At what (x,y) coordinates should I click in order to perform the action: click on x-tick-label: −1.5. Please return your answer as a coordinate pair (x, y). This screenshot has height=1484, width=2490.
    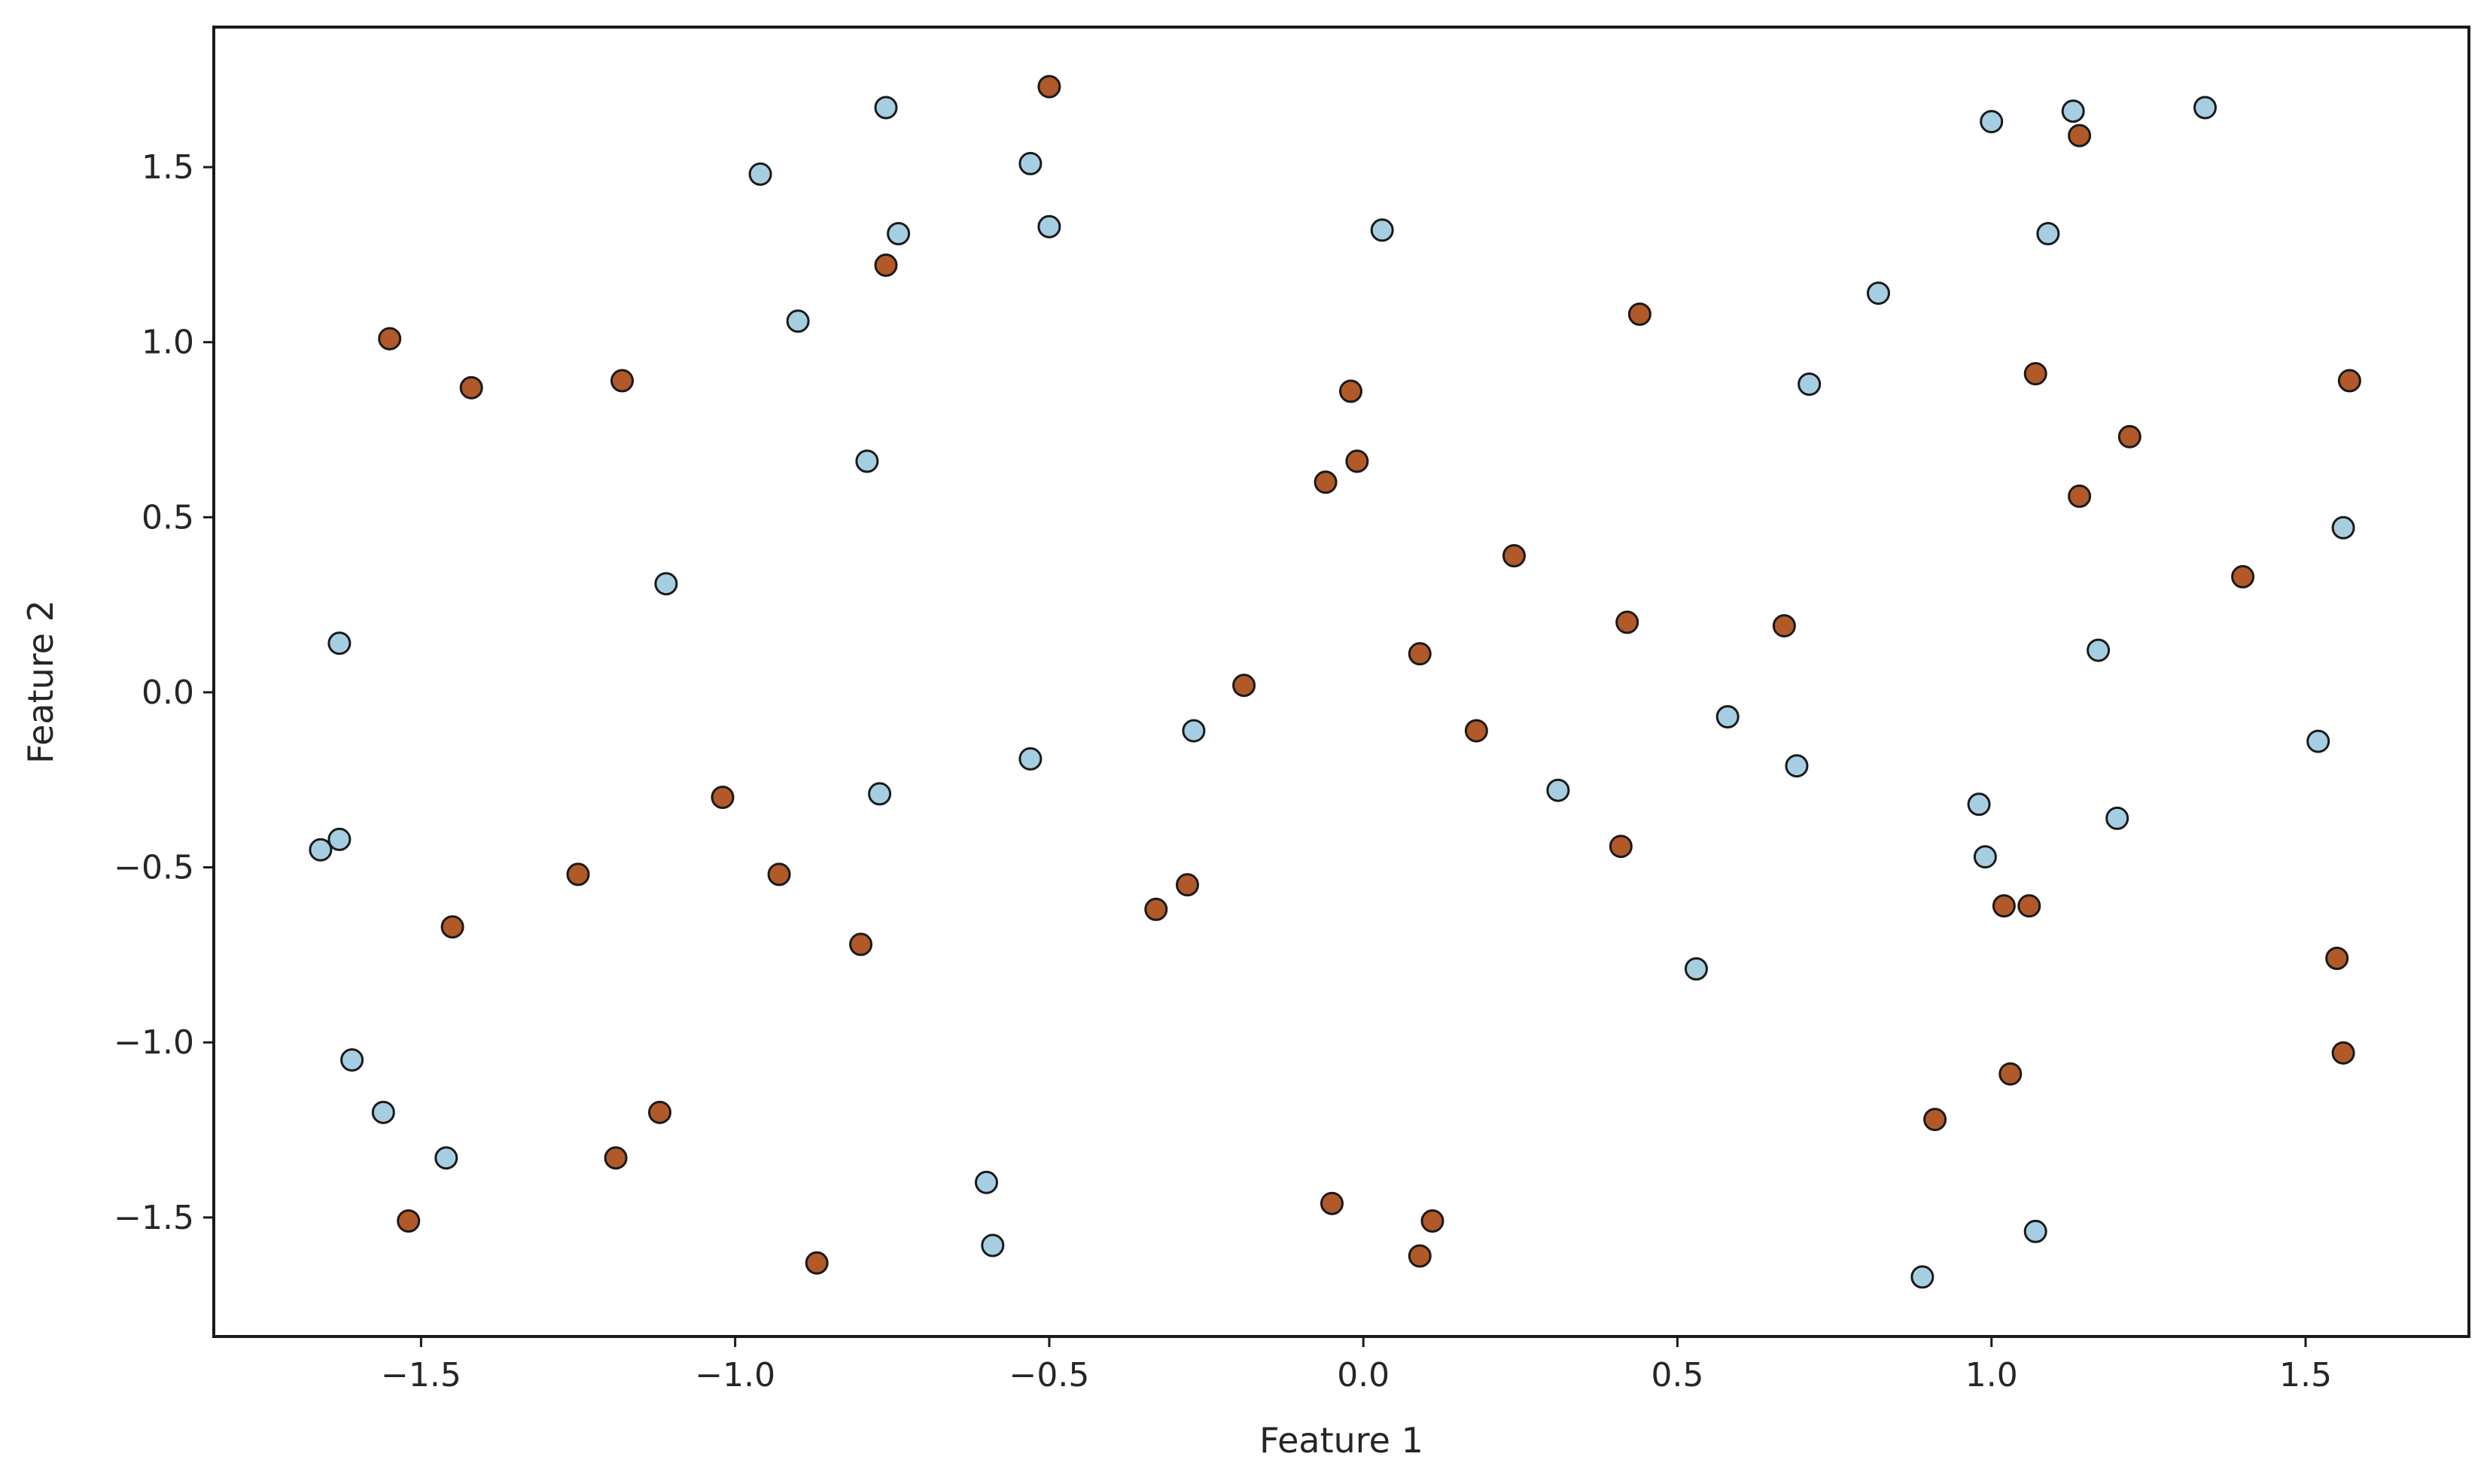
    Looking at the image, I should click on (421, 1375).